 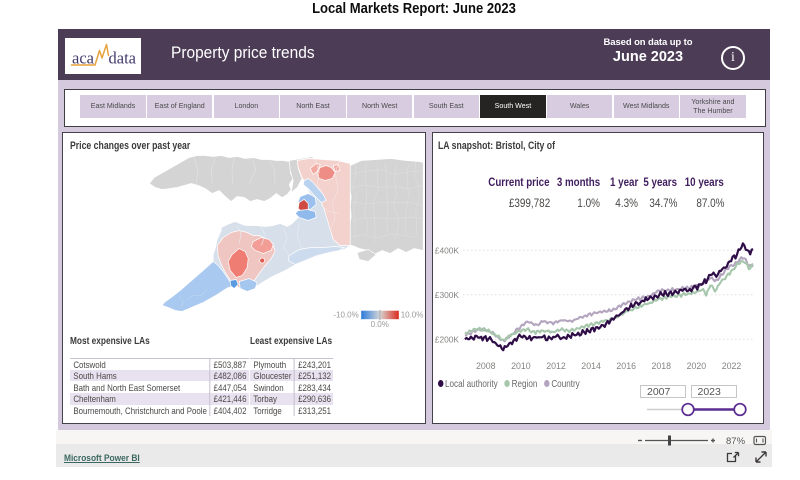 I want to click on svg-text: 2008, so click(x=486, y=366).